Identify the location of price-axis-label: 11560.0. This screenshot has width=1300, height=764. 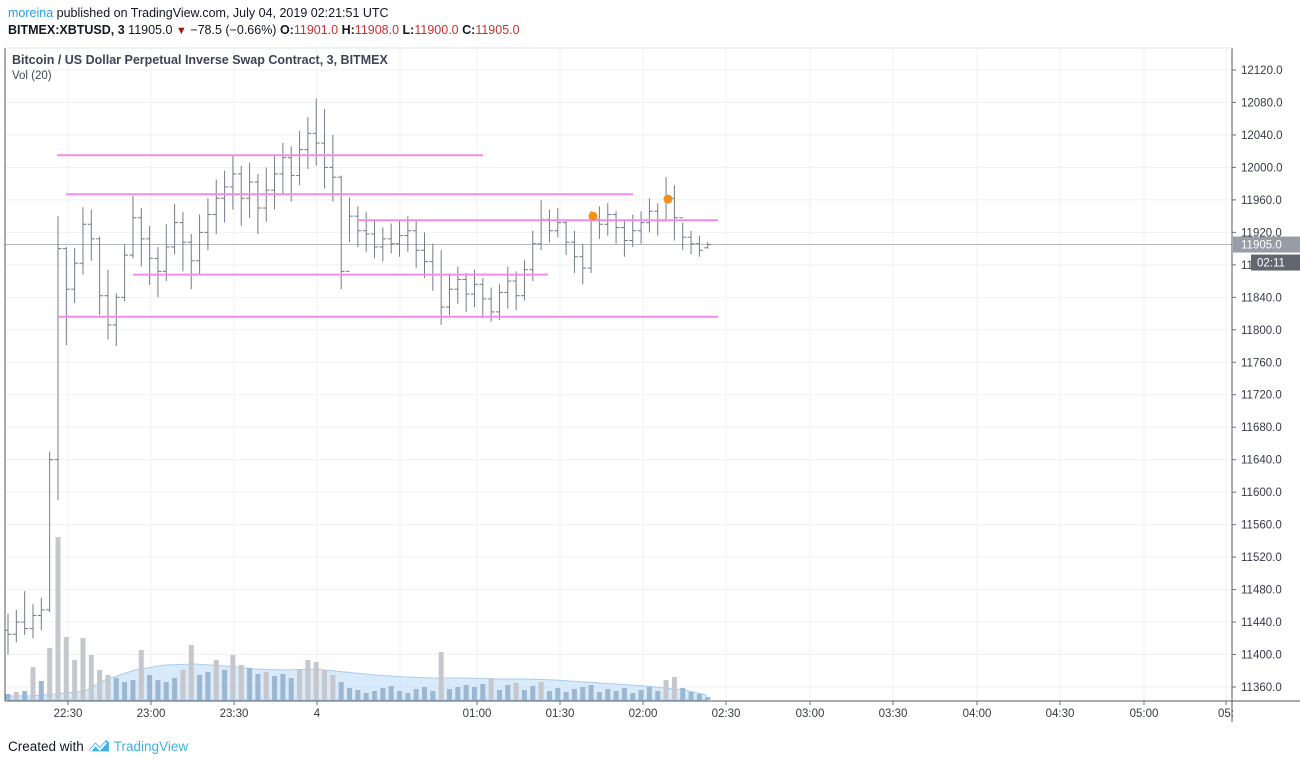
(1261, 526).